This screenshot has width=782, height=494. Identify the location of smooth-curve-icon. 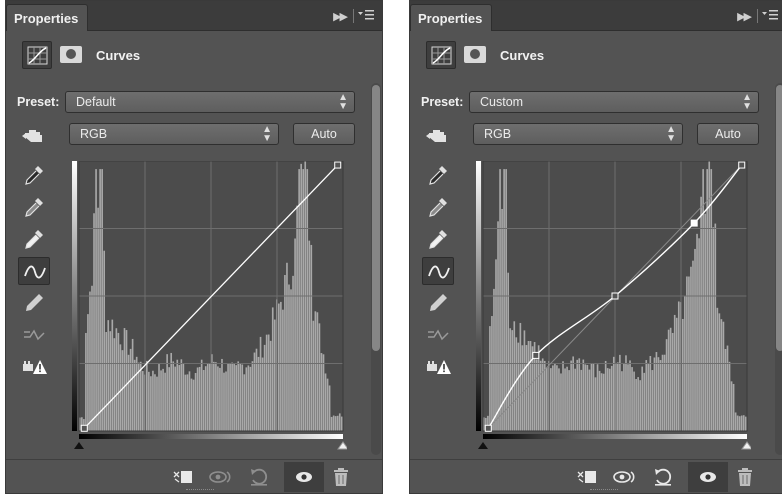
(34, 335).